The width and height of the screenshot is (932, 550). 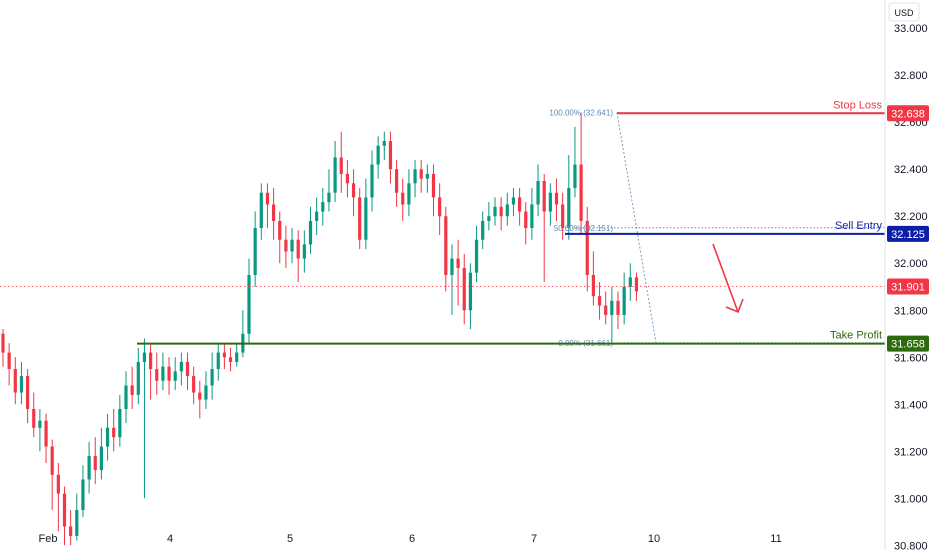 I want to click on currency-button, so click(x=904, y=12).